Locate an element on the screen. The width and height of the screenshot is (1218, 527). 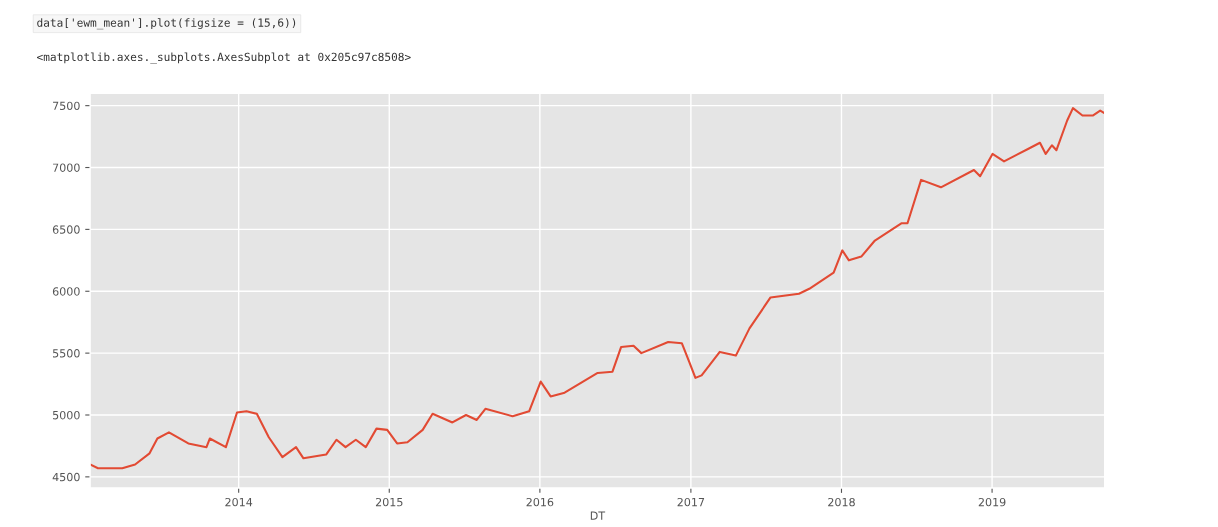
y-tick-label: 5000 is located at coordinates (66, 415).